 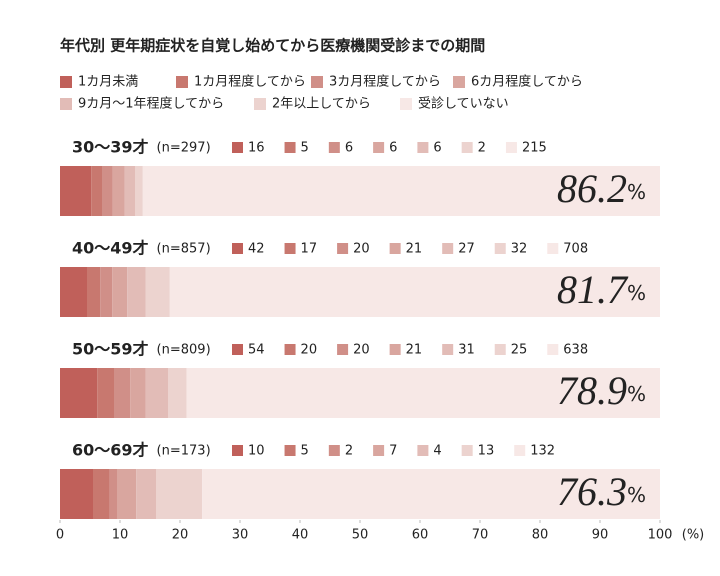 I want to click on legend-label: 3カ月程度してから, so click(x=385, y=82).